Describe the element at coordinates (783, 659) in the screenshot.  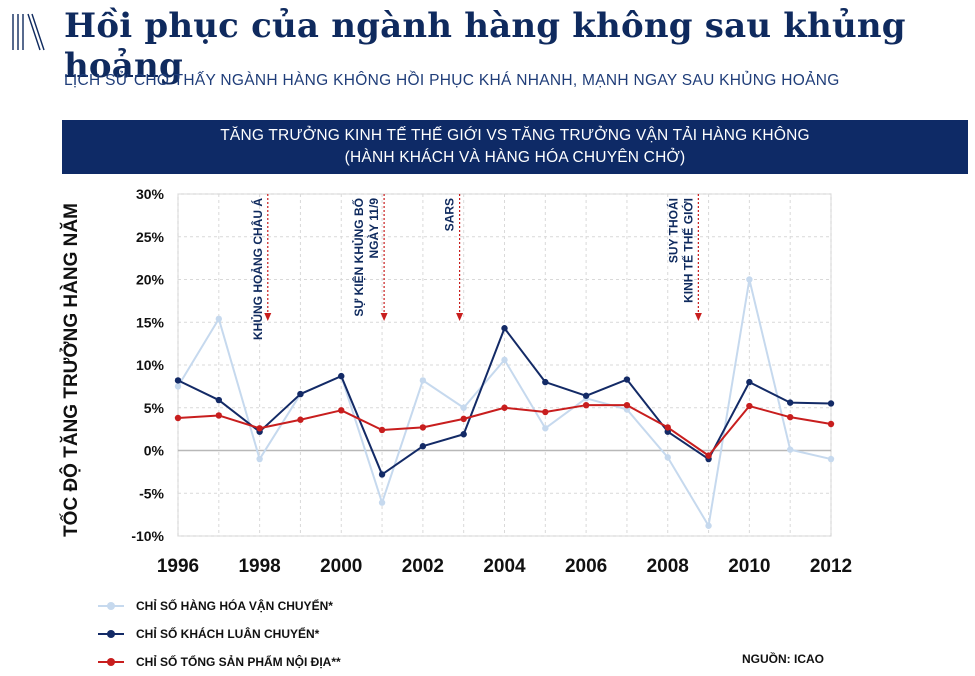
I see `source-note: NGUỒN: ICAO` at that location.